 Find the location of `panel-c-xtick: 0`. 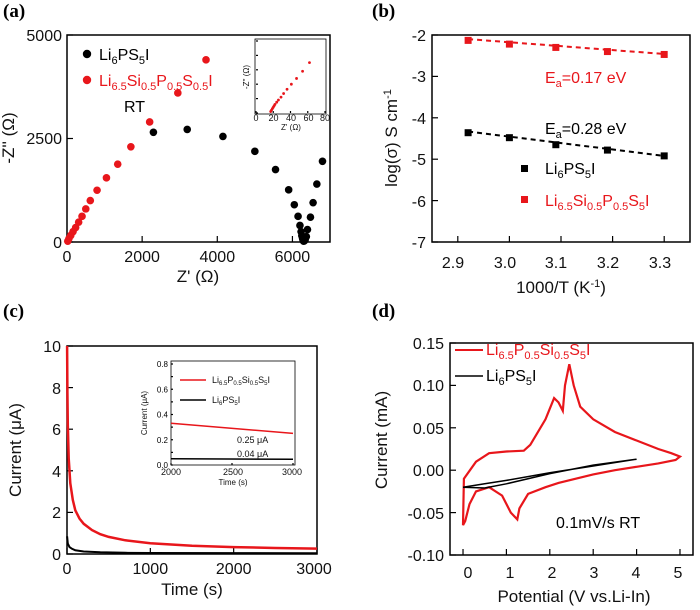

panel-c-xtick: 0 is located at coordinates (67, 569).